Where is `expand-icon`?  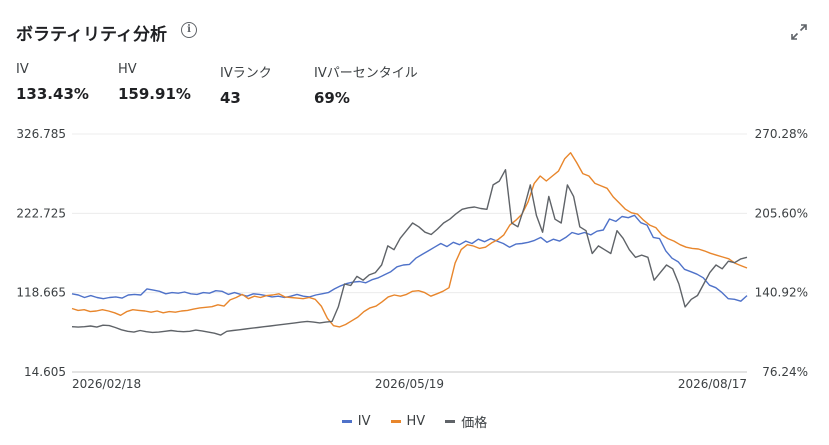 expand-icon is located at coordinates (799, 32).